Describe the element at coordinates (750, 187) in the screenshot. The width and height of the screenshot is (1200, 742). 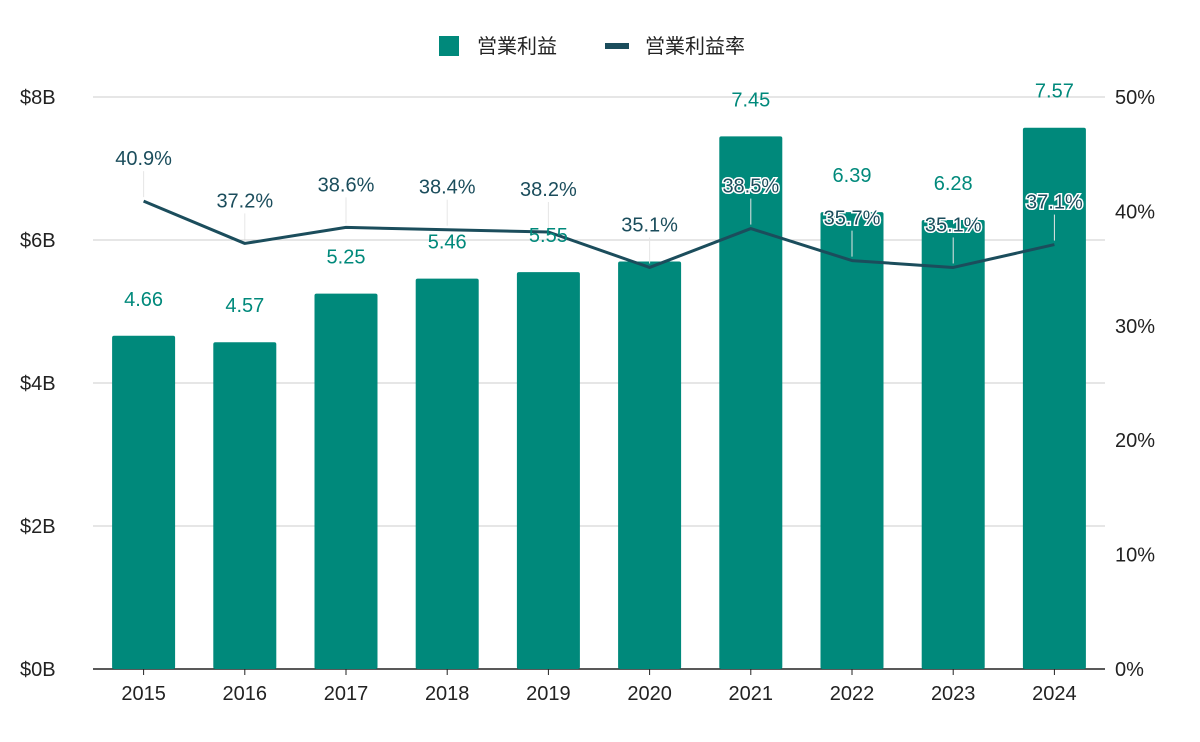
I see `line-value-label: 38.5%` at that location.